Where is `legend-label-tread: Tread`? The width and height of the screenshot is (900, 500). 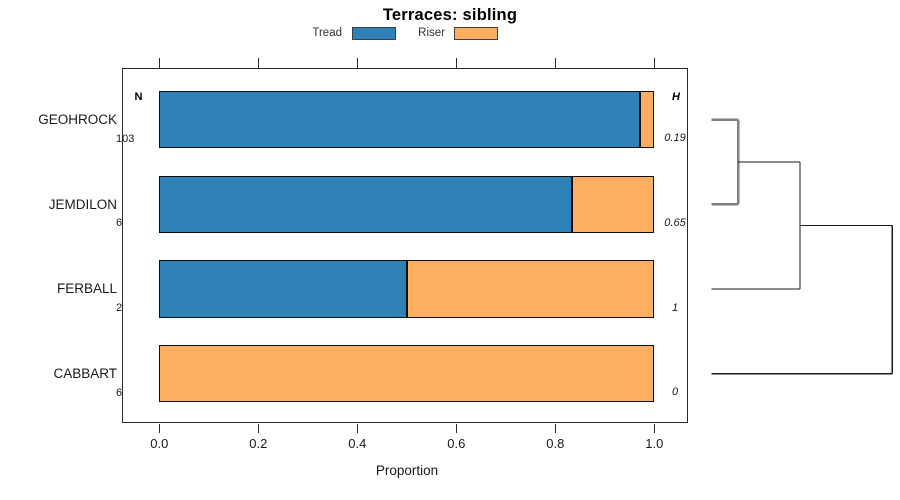
legend-label-tread: Tread is located at coordinates (327, 33).